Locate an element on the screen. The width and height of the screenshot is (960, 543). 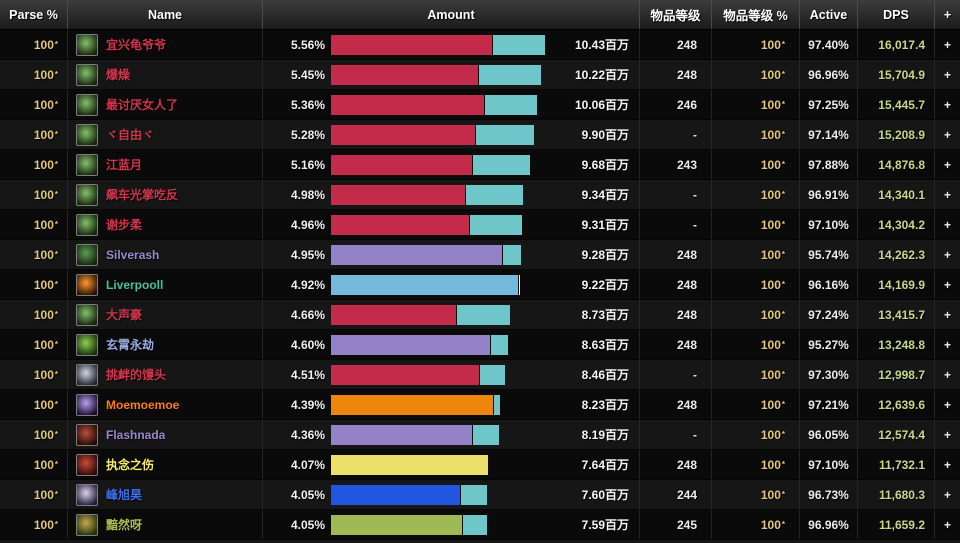
fireball-icon is located at coordinates (87, 284).